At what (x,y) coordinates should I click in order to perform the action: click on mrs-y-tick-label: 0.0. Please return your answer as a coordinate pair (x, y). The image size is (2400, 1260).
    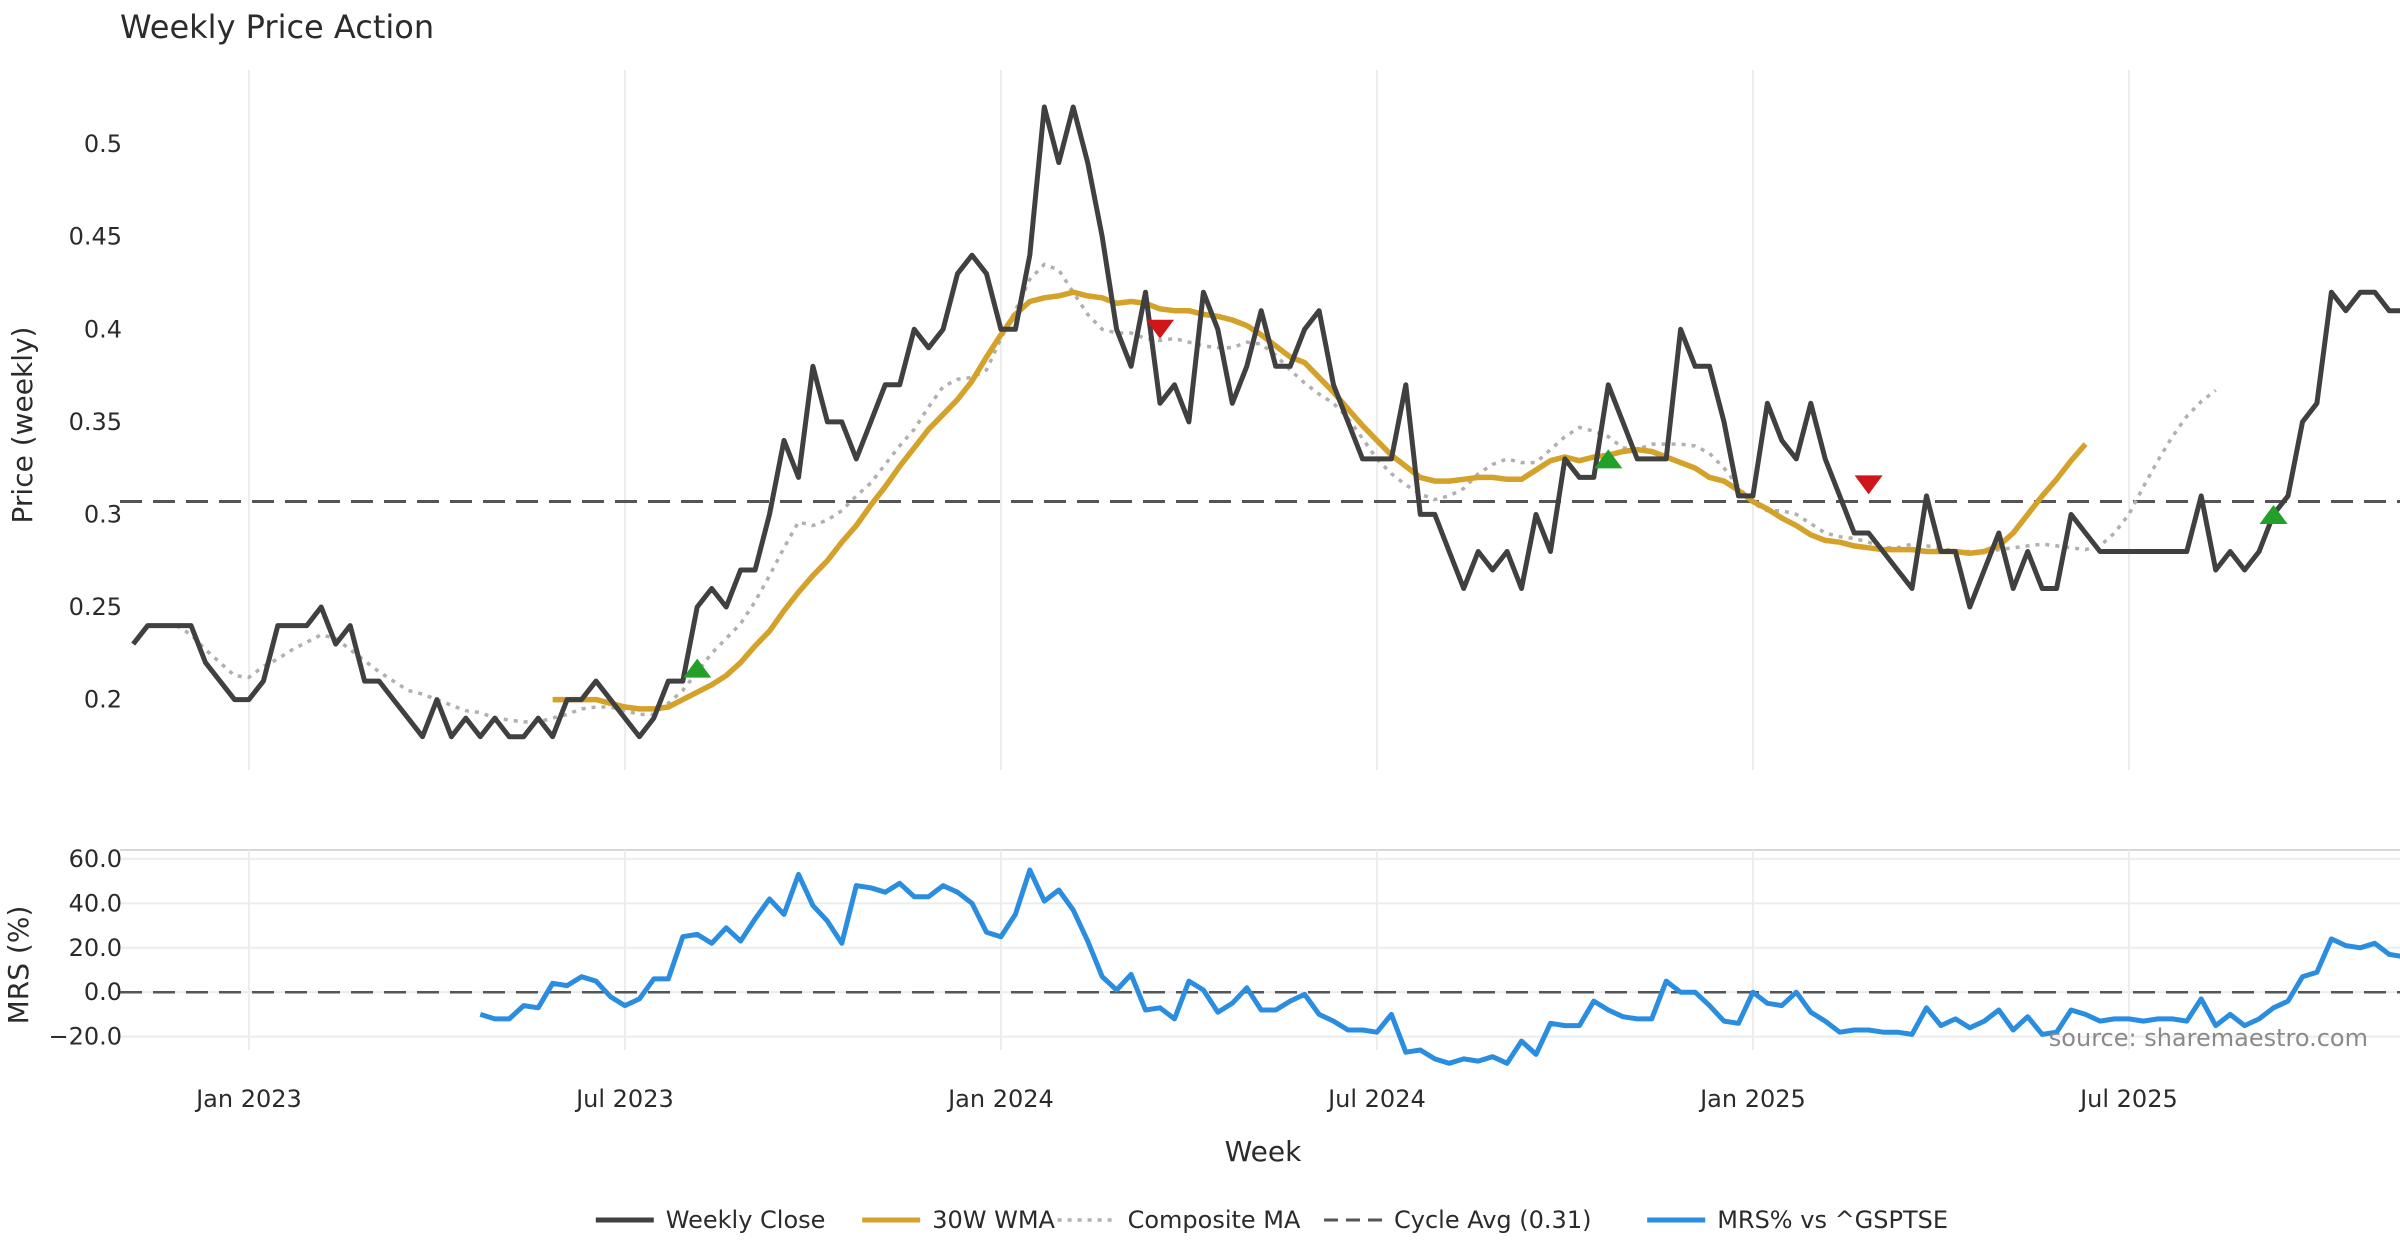
    Looking at the image, I should click on (103, 992).